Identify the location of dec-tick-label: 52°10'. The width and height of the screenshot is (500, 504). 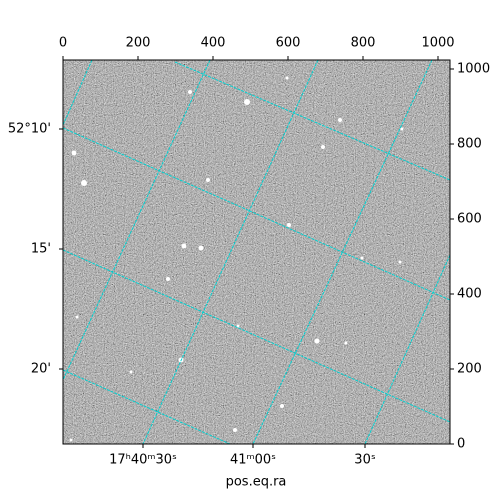
(29, 129).